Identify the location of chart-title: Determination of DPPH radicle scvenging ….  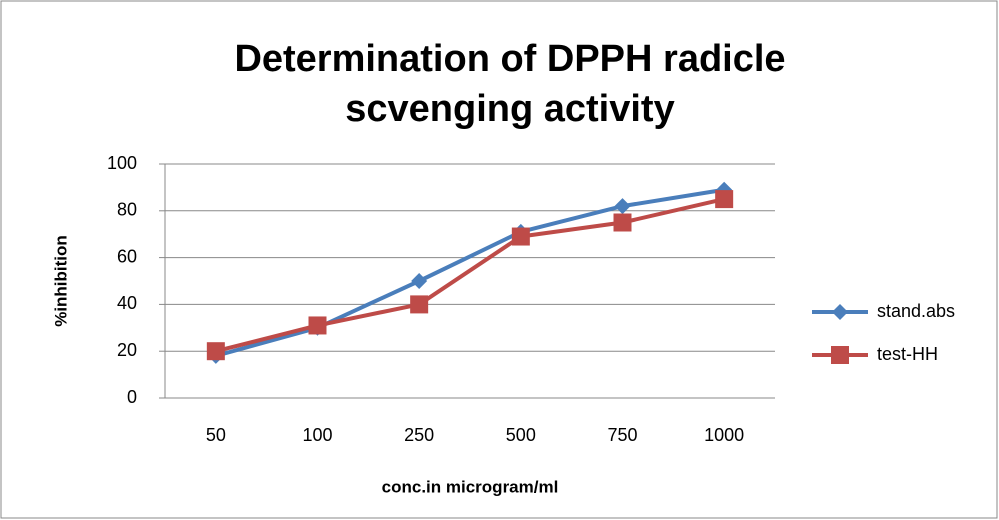
(510, 84).